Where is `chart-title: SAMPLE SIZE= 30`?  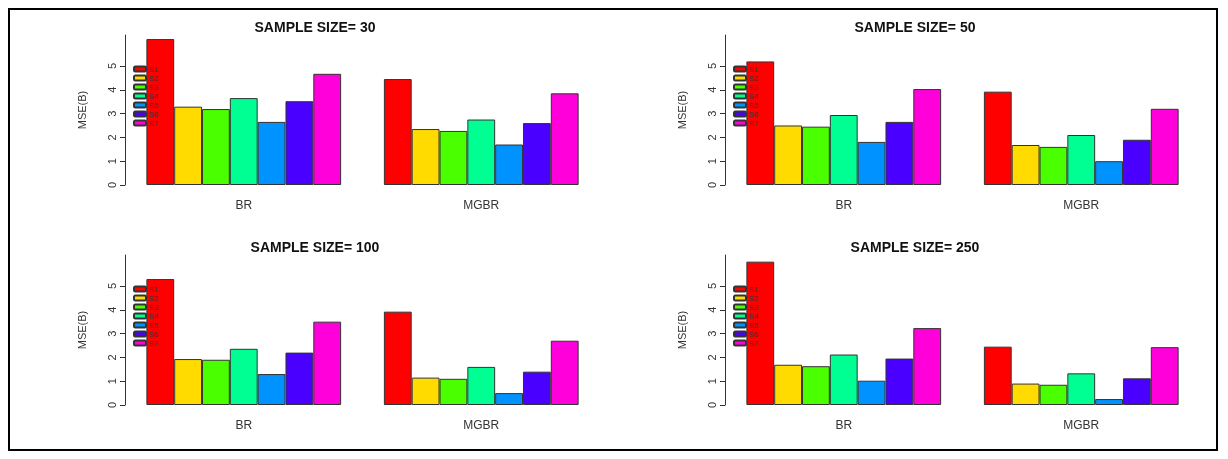
chart-title: SAMPLE SIZE= 30 is located at coordinates (315, 27).